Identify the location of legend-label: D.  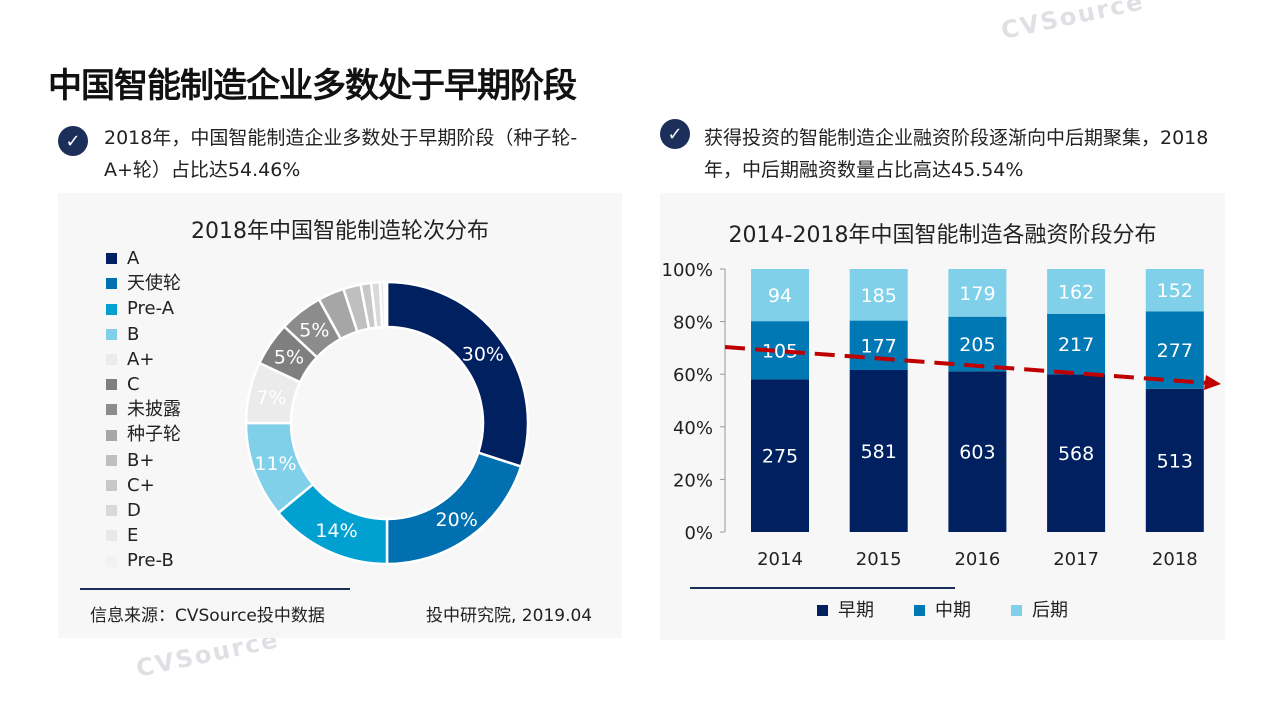
(134, 511).